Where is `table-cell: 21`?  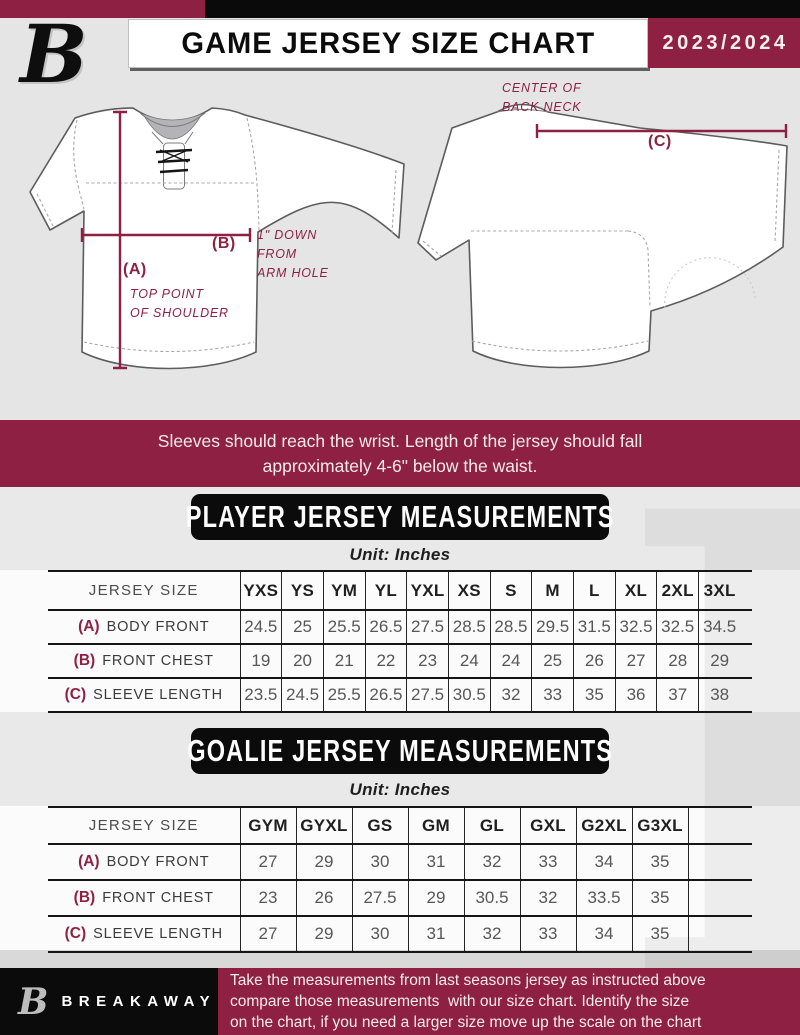
table-cell: 21 is located at coordinates (344, 660).